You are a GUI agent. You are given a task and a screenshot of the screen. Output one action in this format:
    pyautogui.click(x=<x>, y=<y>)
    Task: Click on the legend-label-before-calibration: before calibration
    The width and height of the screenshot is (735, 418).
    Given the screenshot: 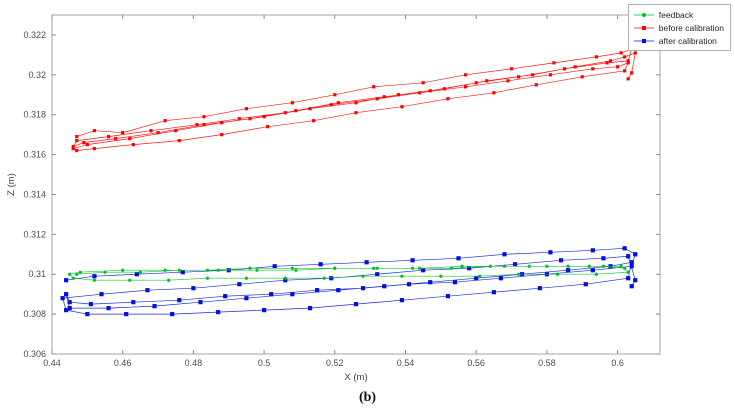 What is the action you would take?
    pyautogui.click(x=691, y=27)
    